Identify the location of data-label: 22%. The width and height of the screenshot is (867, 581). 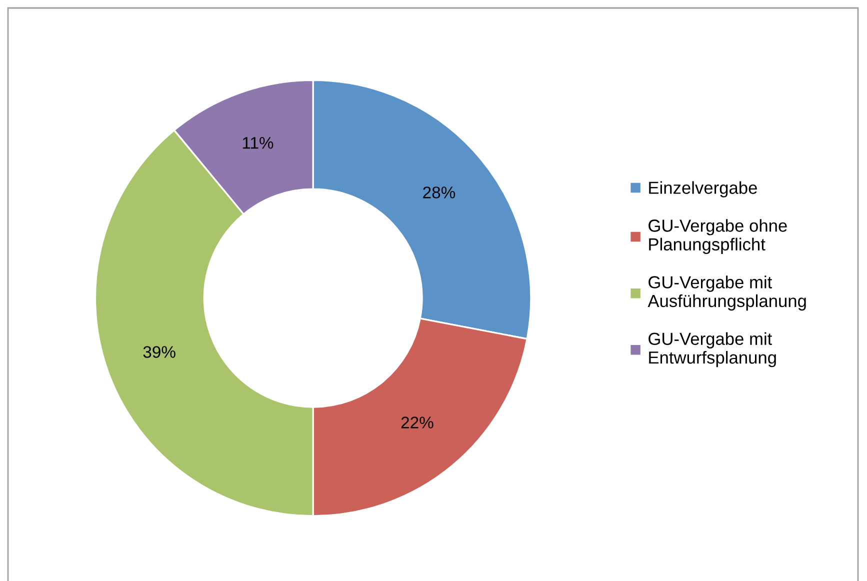
(417, 422).